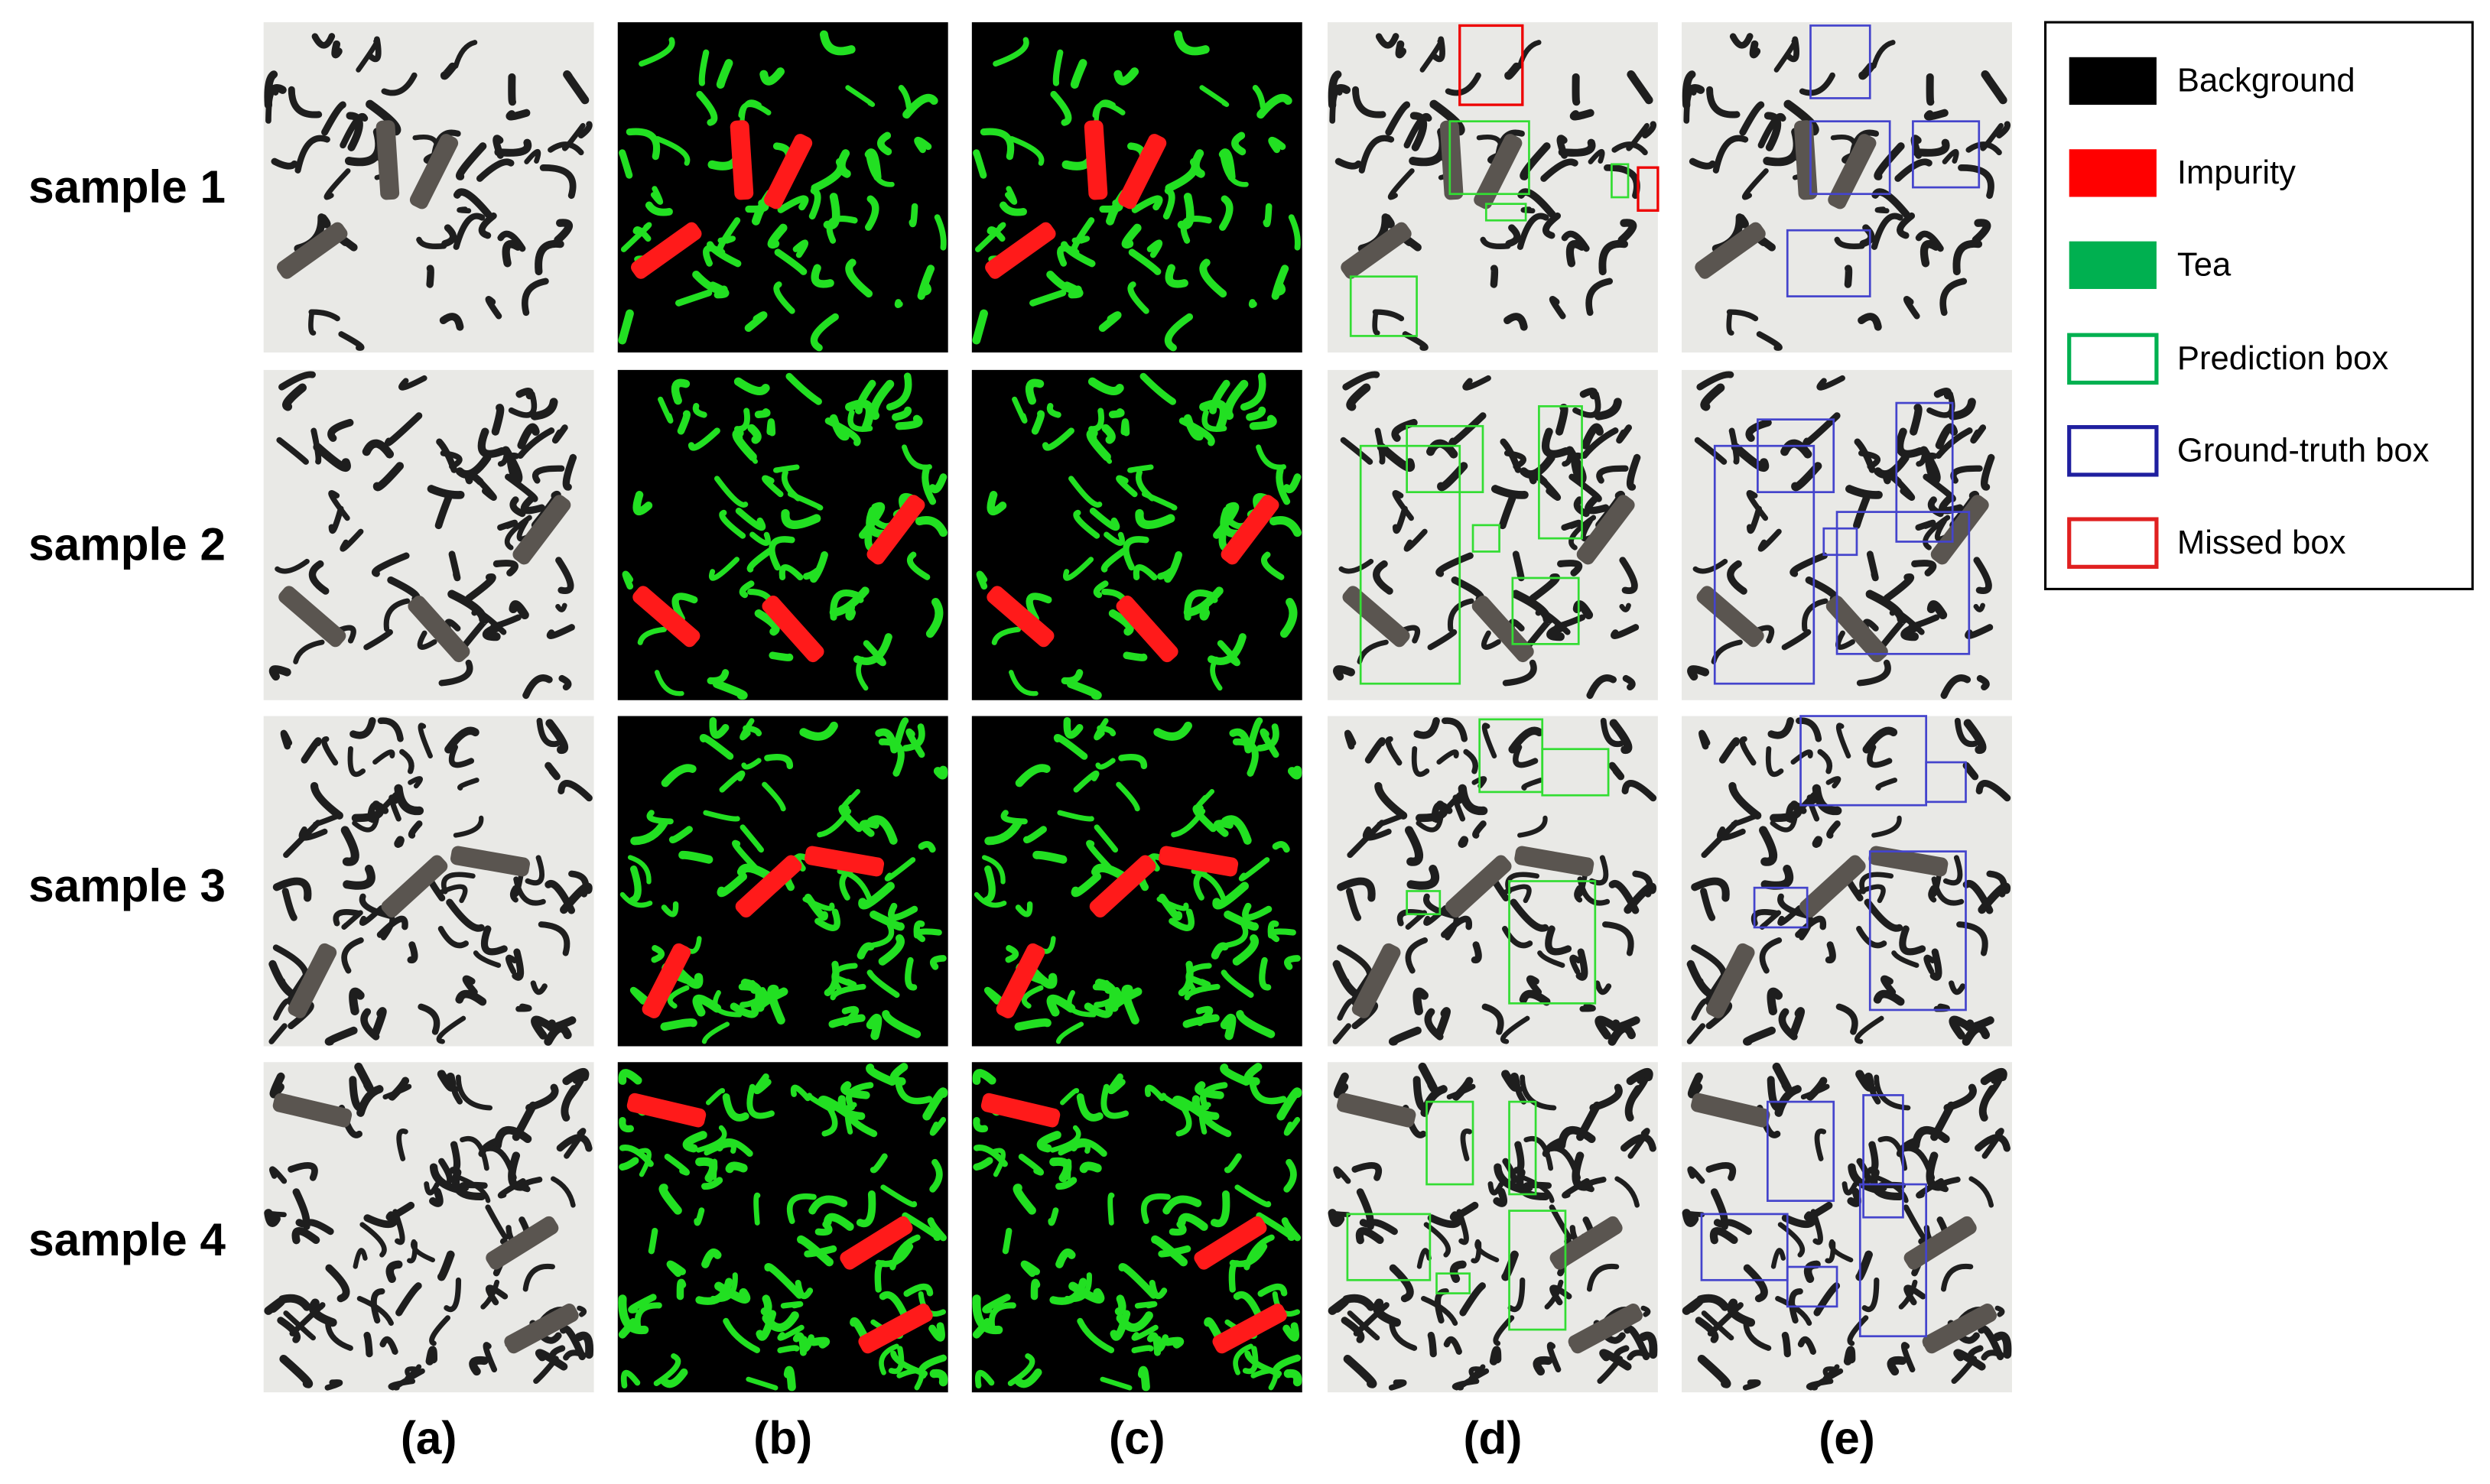  What do you see at coordinates (127, 187) in the screenshot?
I see `row-label: sample 1` at bounding box center [127, 187].